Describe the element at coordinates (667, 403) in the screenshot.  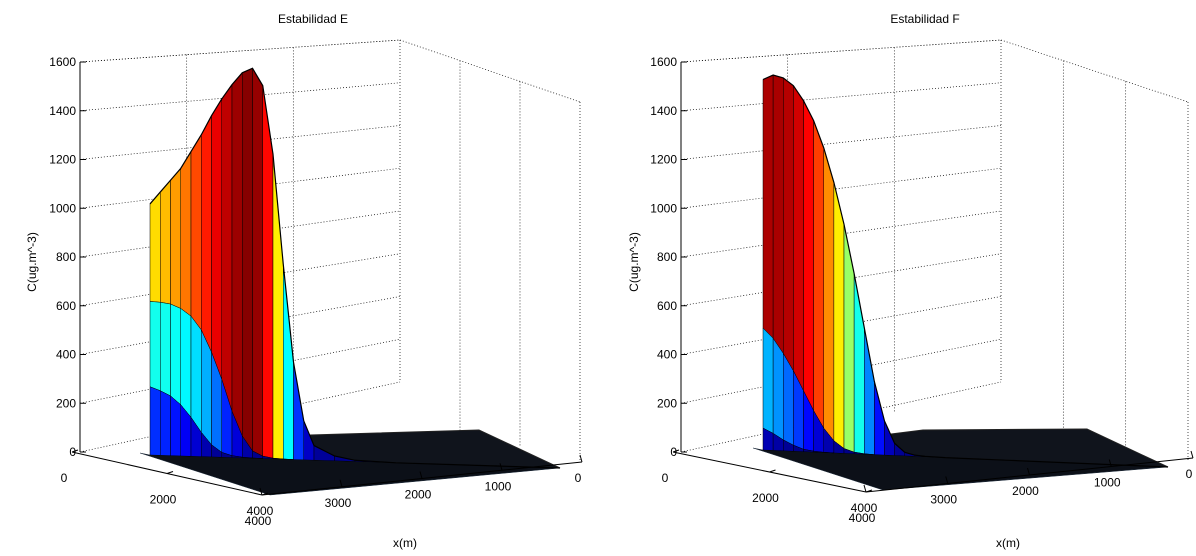
I see `z-tick-label: 200` at that location.